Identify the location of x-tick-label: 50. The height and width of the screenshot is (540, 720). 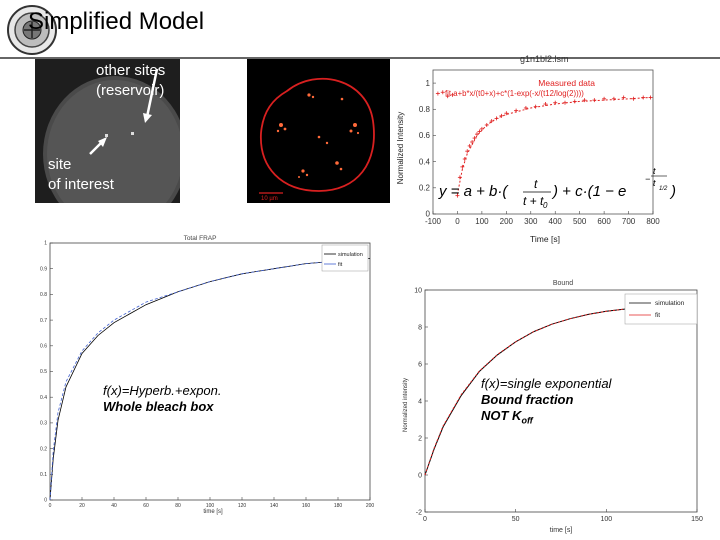
(516, 519).